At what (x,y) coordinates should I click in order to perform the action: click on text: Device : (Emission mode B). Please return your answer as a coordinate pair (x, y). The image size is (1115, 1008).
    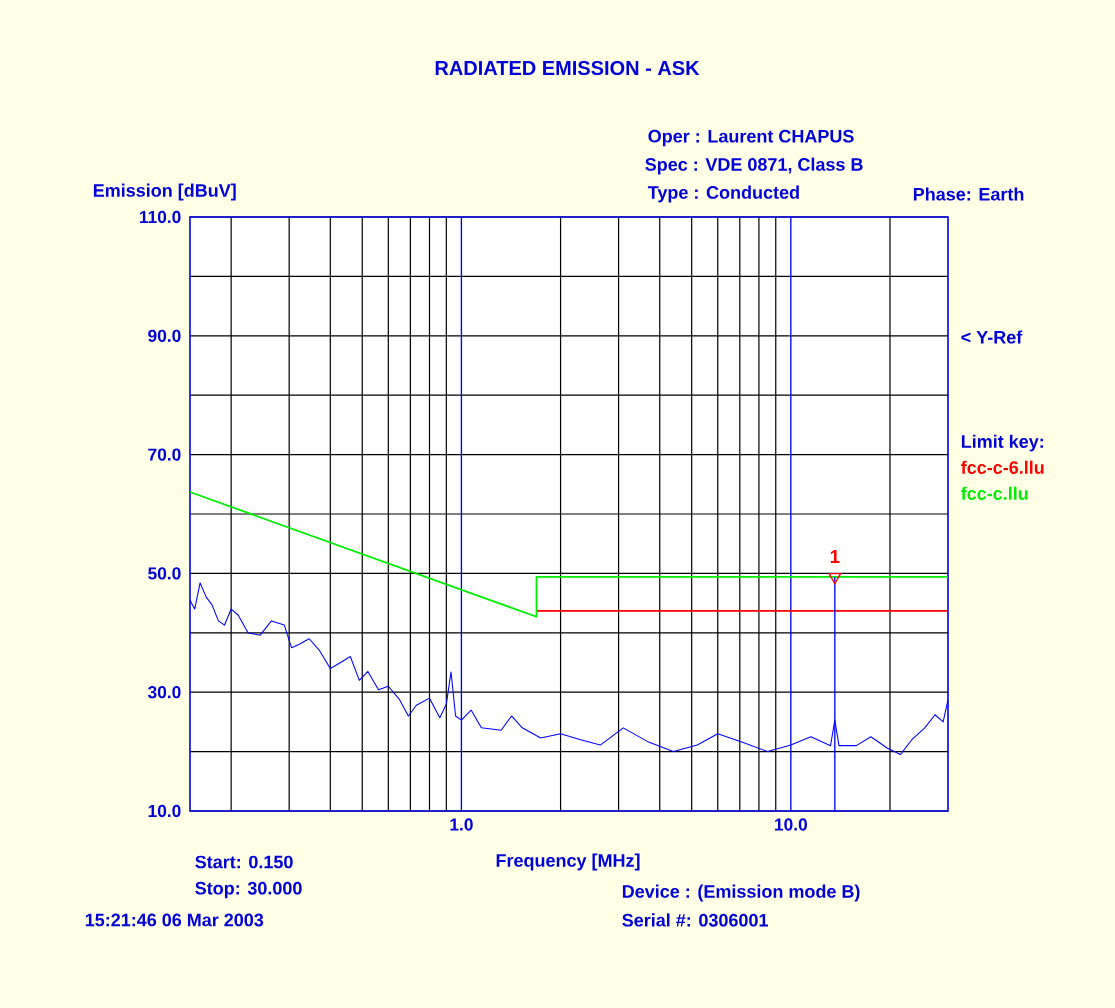
    Looking at the image, I should click on (741, 893).